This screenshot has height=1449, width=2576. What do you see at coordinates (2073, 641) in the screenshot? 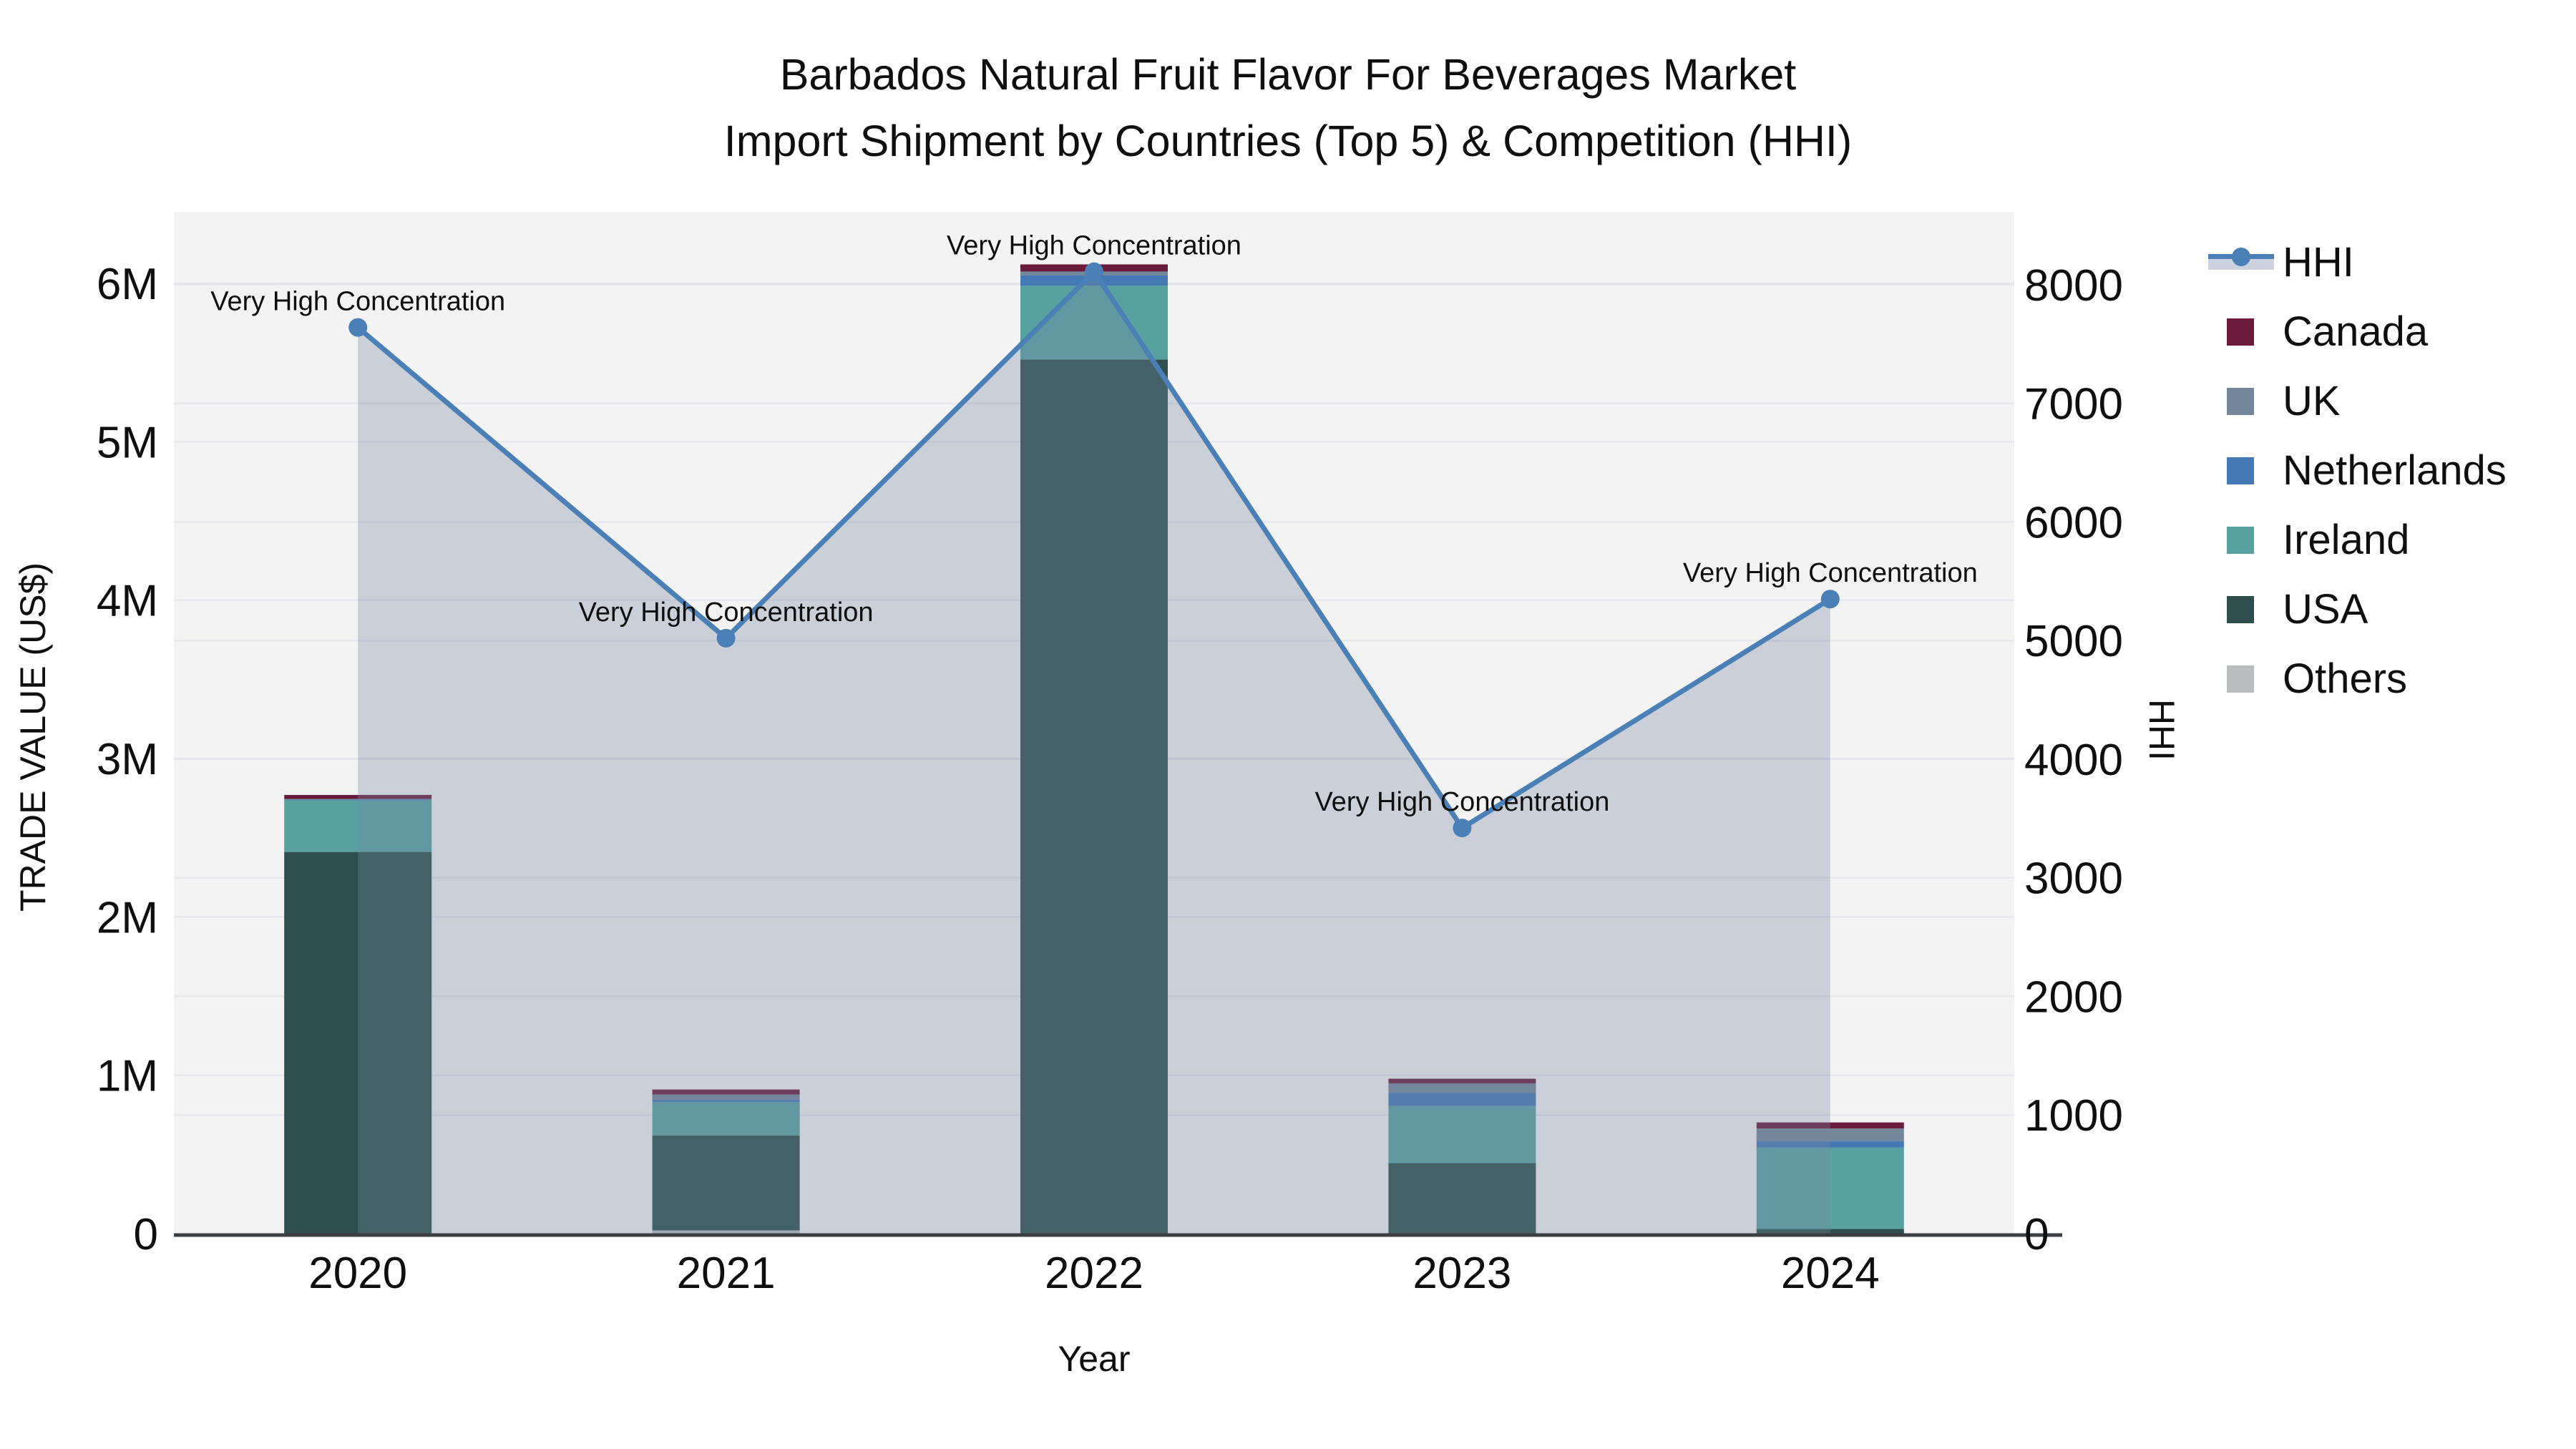
I see `y-right-tick-5000: 5000` at bounding box center [2073, 641].